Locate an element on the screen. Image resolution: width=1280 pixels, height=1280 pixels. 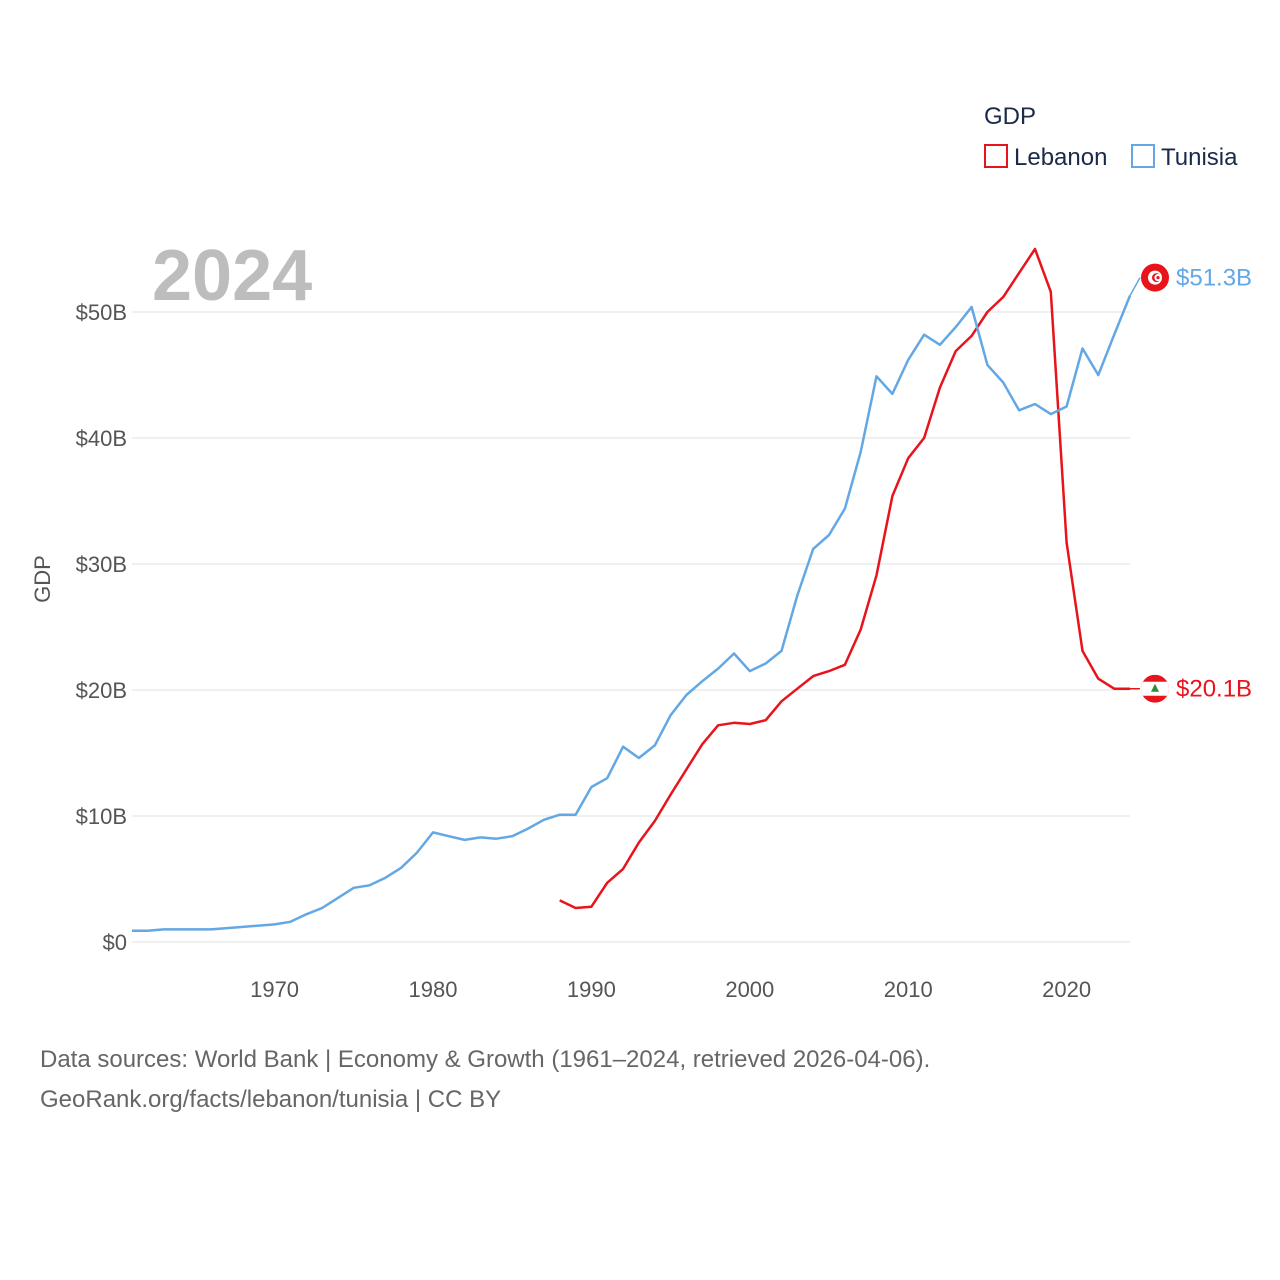
y-tick-label: $10B is located at coordinates (101, 816).